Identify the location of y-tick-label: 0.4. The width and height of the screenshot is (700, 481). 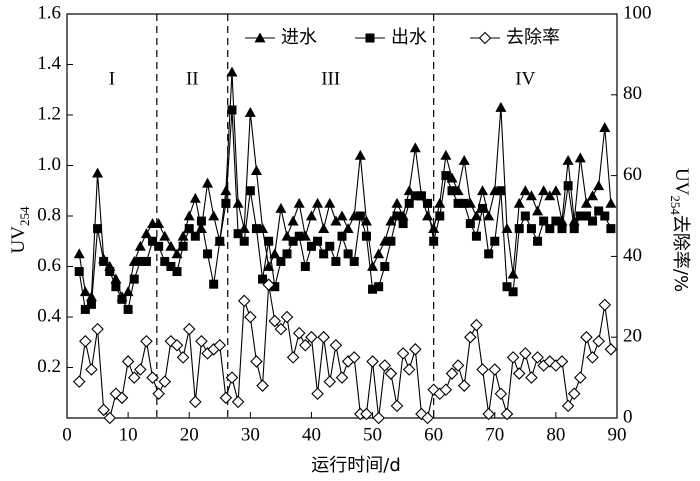
(49, 315).